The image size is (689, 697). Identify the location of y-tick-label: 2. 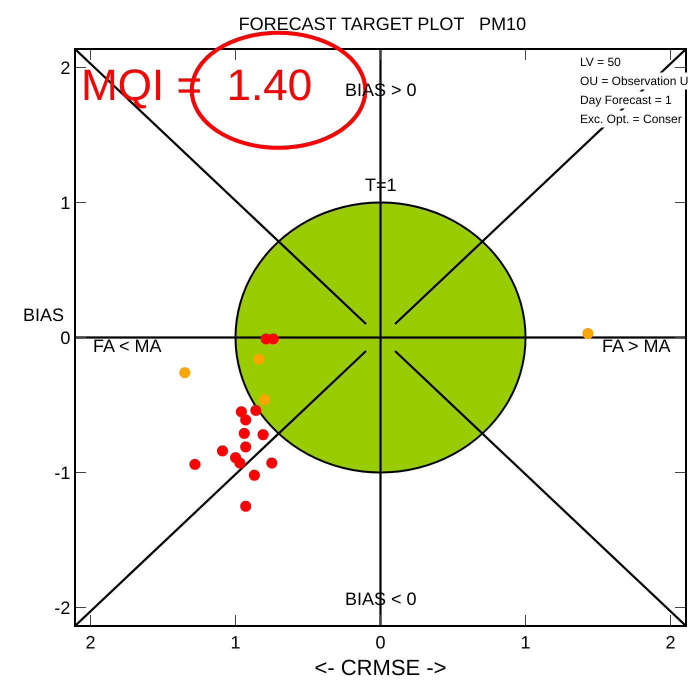
(65, 68).